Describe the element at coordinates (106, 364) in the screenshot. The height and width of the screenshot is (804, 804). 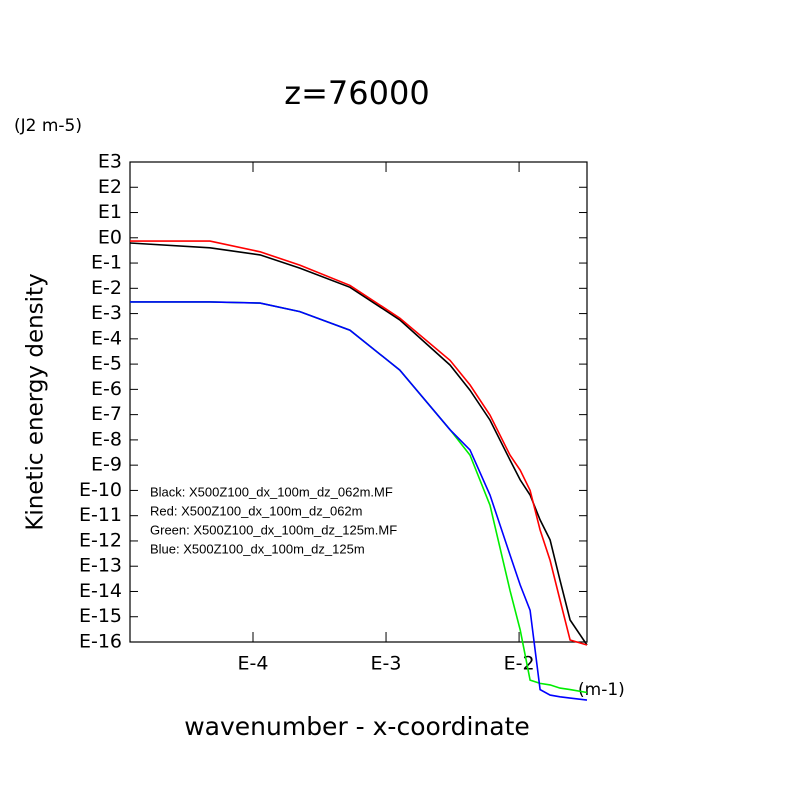
I see `y-tick-label: E-5` at that location.